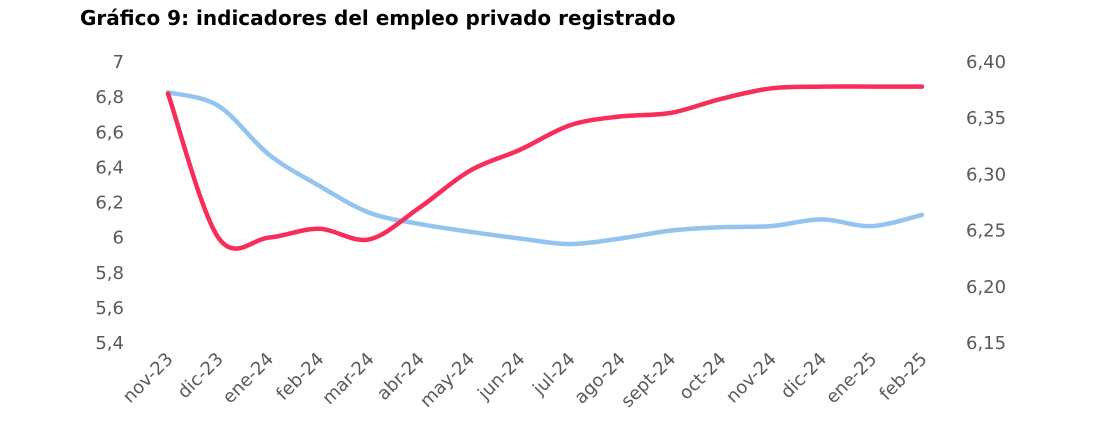 This screenshot has width=1099, height=443. Describe the element at coordinates (751, 378) in the screenshot. I see `x-axis-tick-label: nov-24` at that location.